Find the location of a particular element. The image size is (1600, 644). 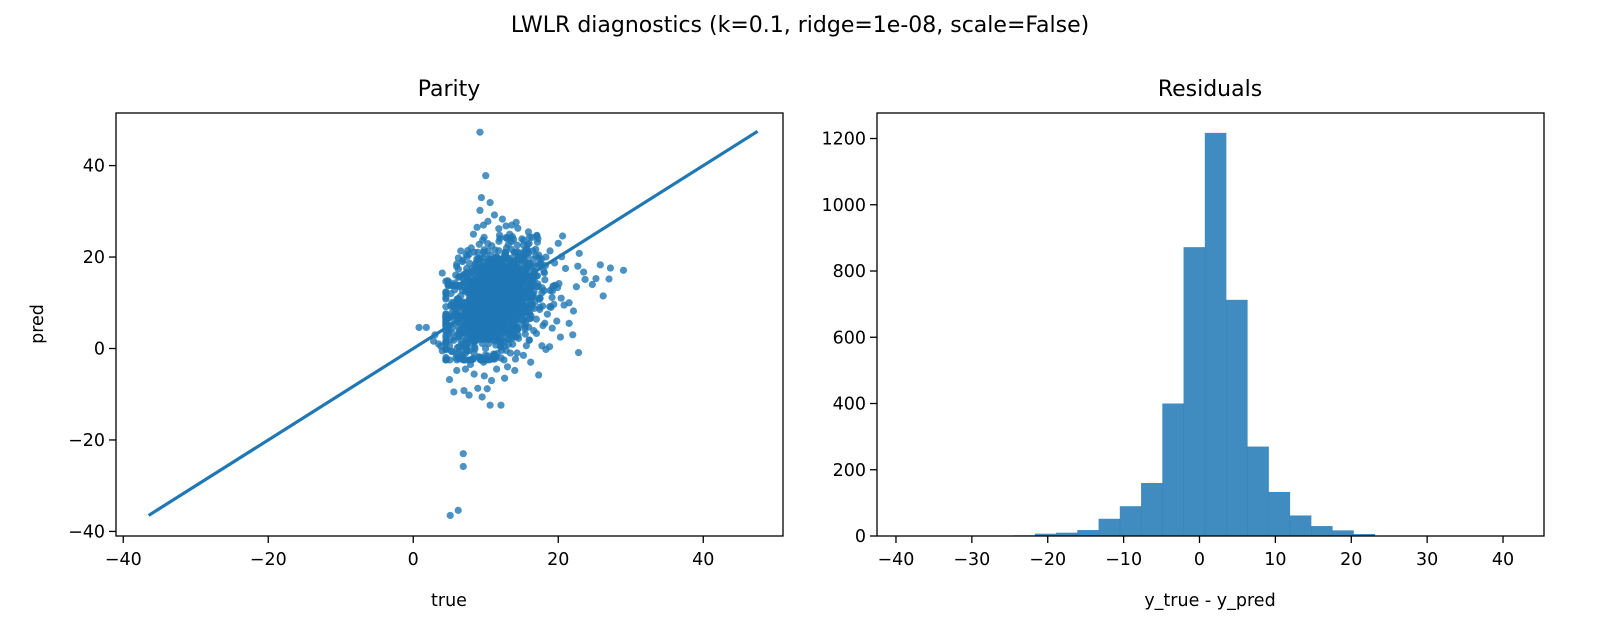

residuals-x-tick-label: −30 is located at coordinates (971, 560).